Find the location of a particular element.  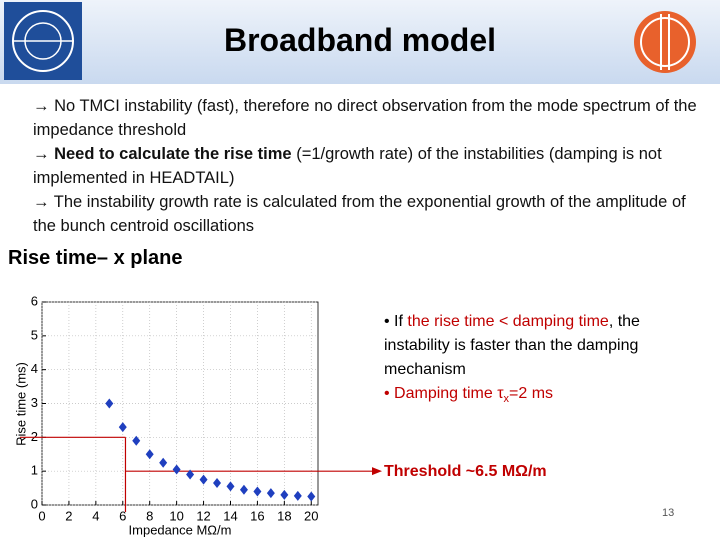

note: • Damping time τx=2 ms is located at coordinates (544, 396).